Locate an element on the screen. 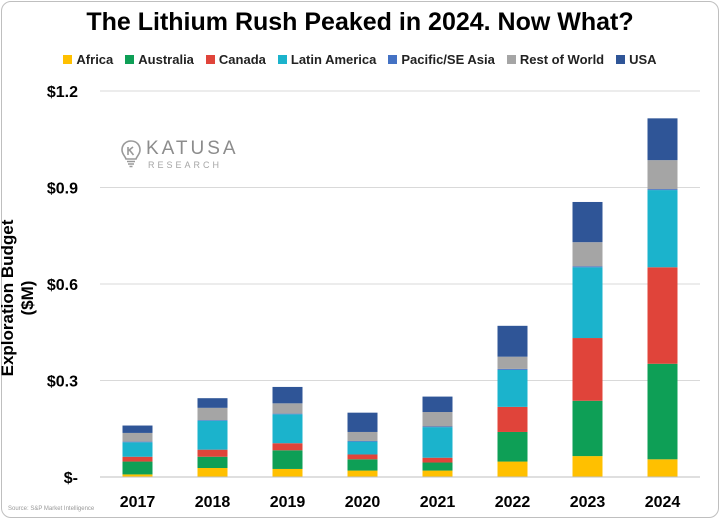 Image resolution: width=720 pixels, height=519 pixels. y-tick-label: $0.6 is located at coordinates (62, 285).